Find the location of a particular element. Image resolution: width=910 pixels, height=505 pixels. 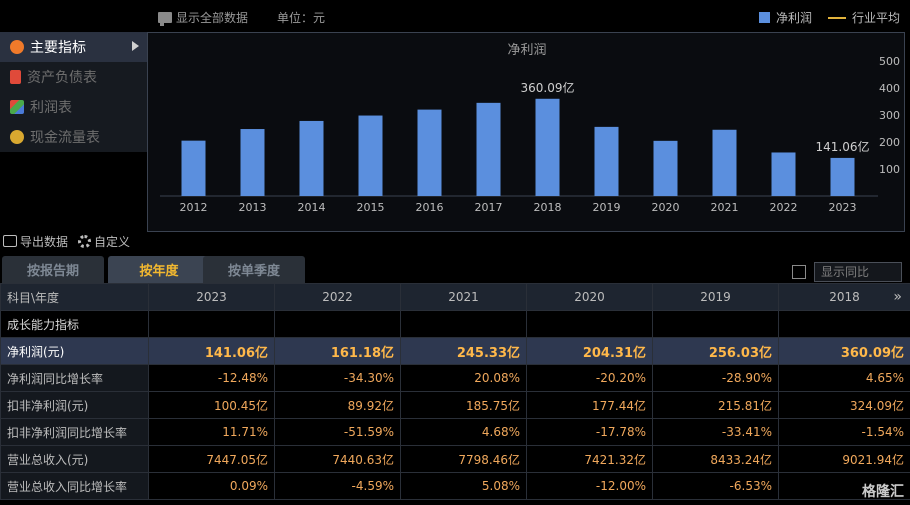

show-all-data-toggle: 显示全部数据 is located at coordinates (203, 17).